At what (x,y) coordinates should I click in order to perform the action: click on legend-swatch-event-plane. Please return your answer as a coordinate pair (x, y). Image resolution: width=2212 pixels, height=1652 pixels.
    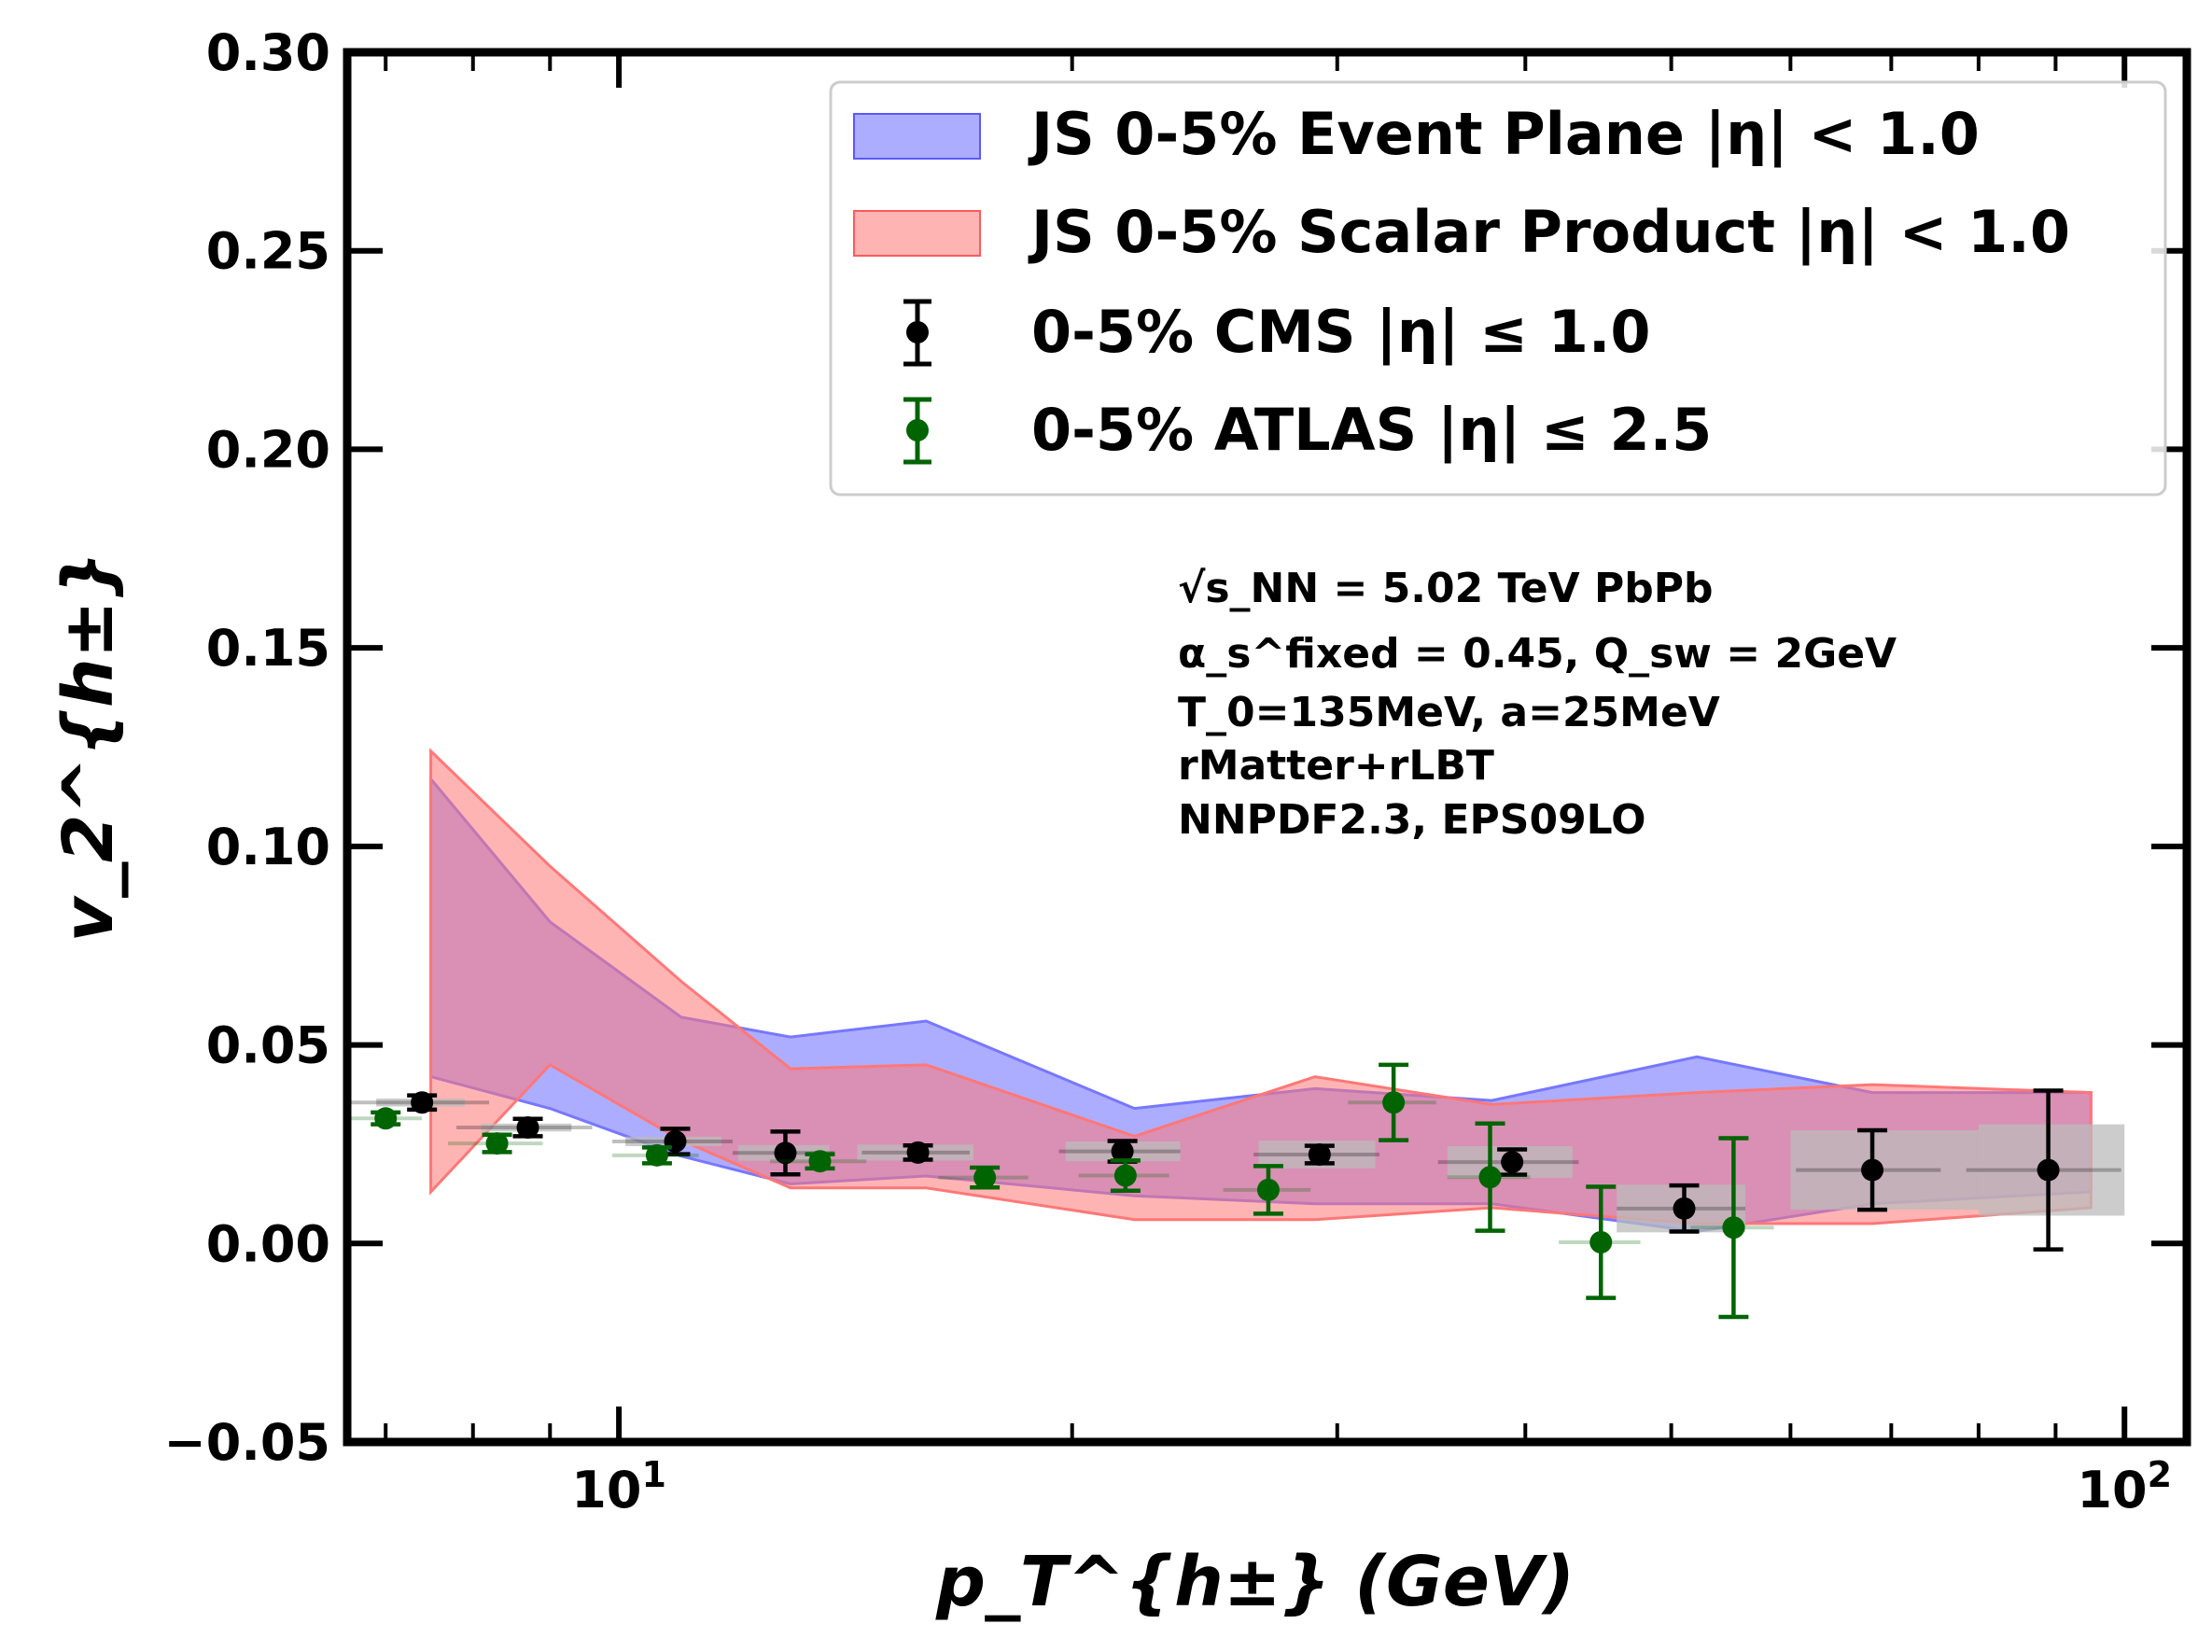
    Looking at the image, I should click on (917, 136).